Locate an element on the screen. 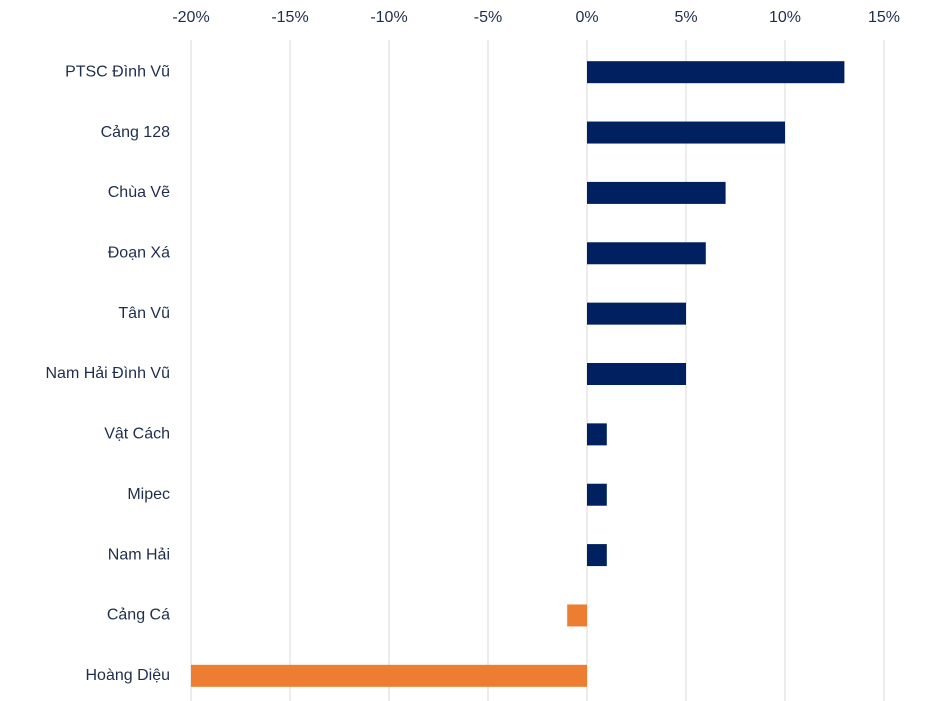 This screenshot has width=925, height=701. y-tick-label: Đoạn Xá is located at coordinates (139, 252).